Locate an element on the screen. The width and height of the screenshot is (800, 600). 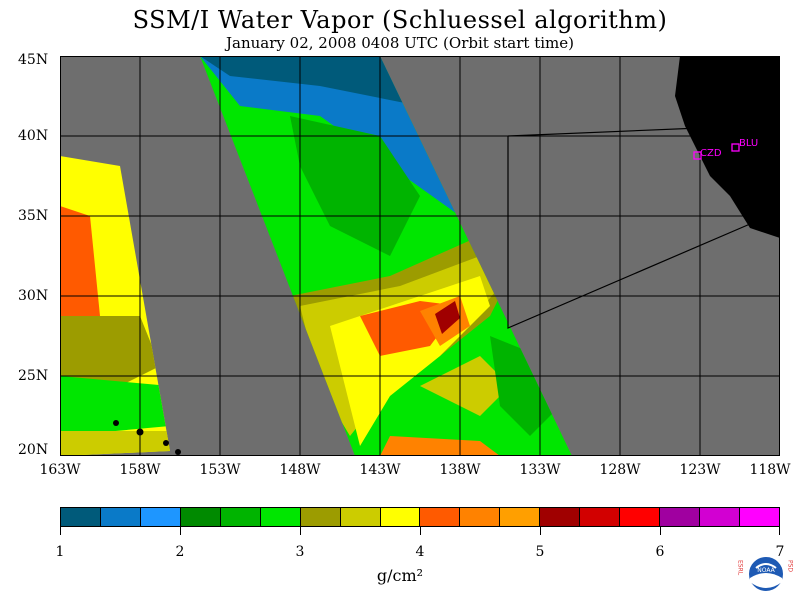
colorbar-tick-label: 4 is located at coordinates (420, 552).